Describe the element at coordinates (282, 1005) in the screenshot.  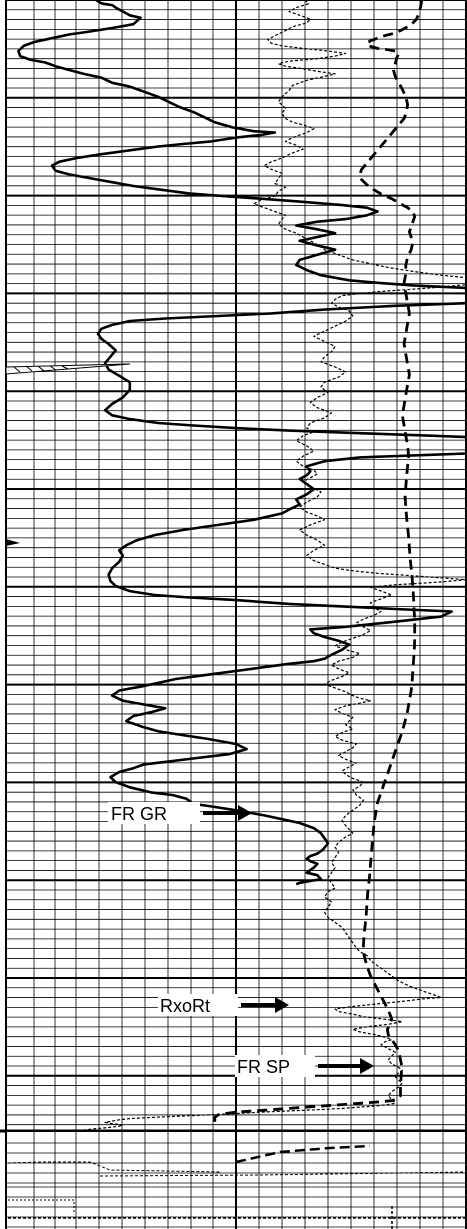
I see `rxort-arrow-head` at that location.